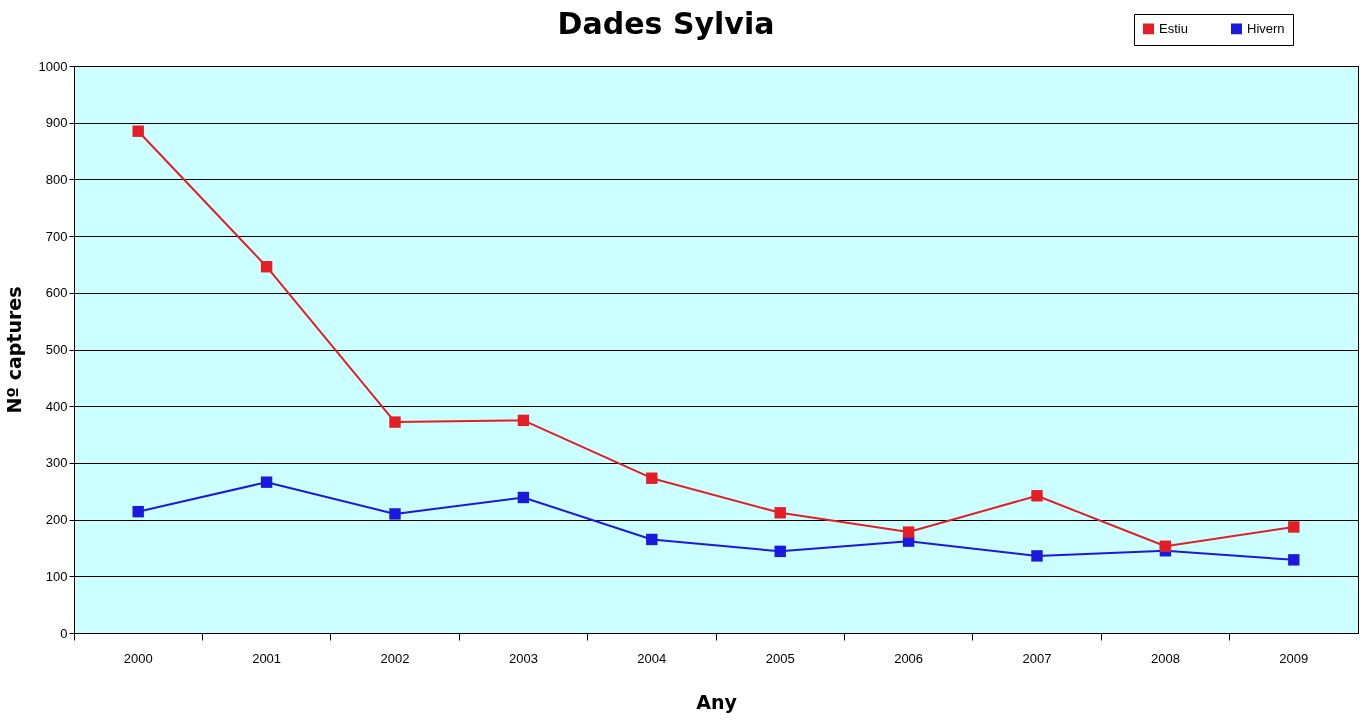 This screenshot has width=1363, height=722. What do you see at coordinates (666, 23) in the screenshot?
I see `chart-title: Dades Sylvia` at bounding box center [666, 23].